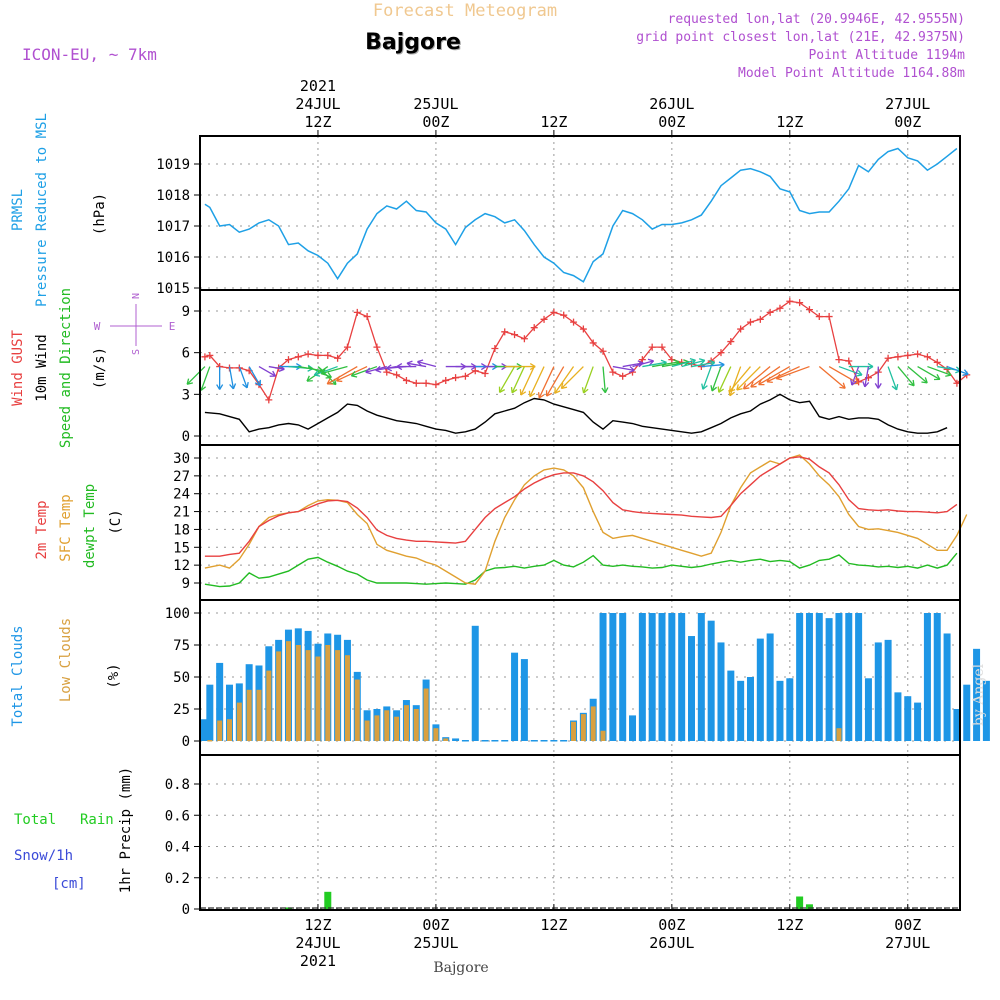 The width and height of the screenshot is (1000, 1000). I want to click on top-time-label: 12Z, so click(317, 122).